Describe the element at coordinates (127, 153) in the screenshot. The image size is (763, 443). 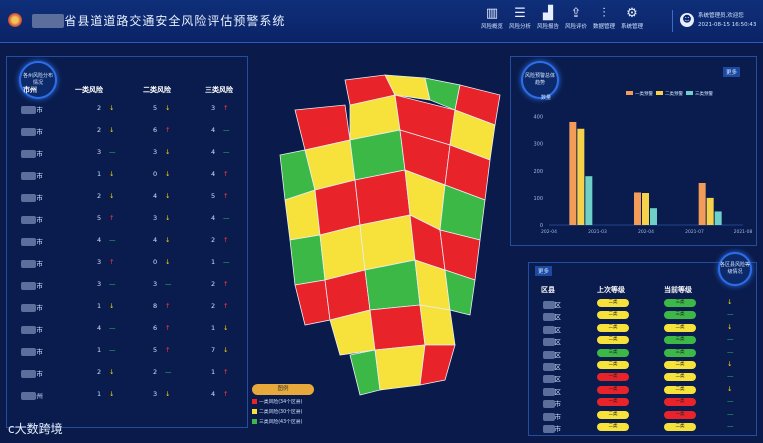
I see `city-row: xxxx市3—3↓4—` at that location.